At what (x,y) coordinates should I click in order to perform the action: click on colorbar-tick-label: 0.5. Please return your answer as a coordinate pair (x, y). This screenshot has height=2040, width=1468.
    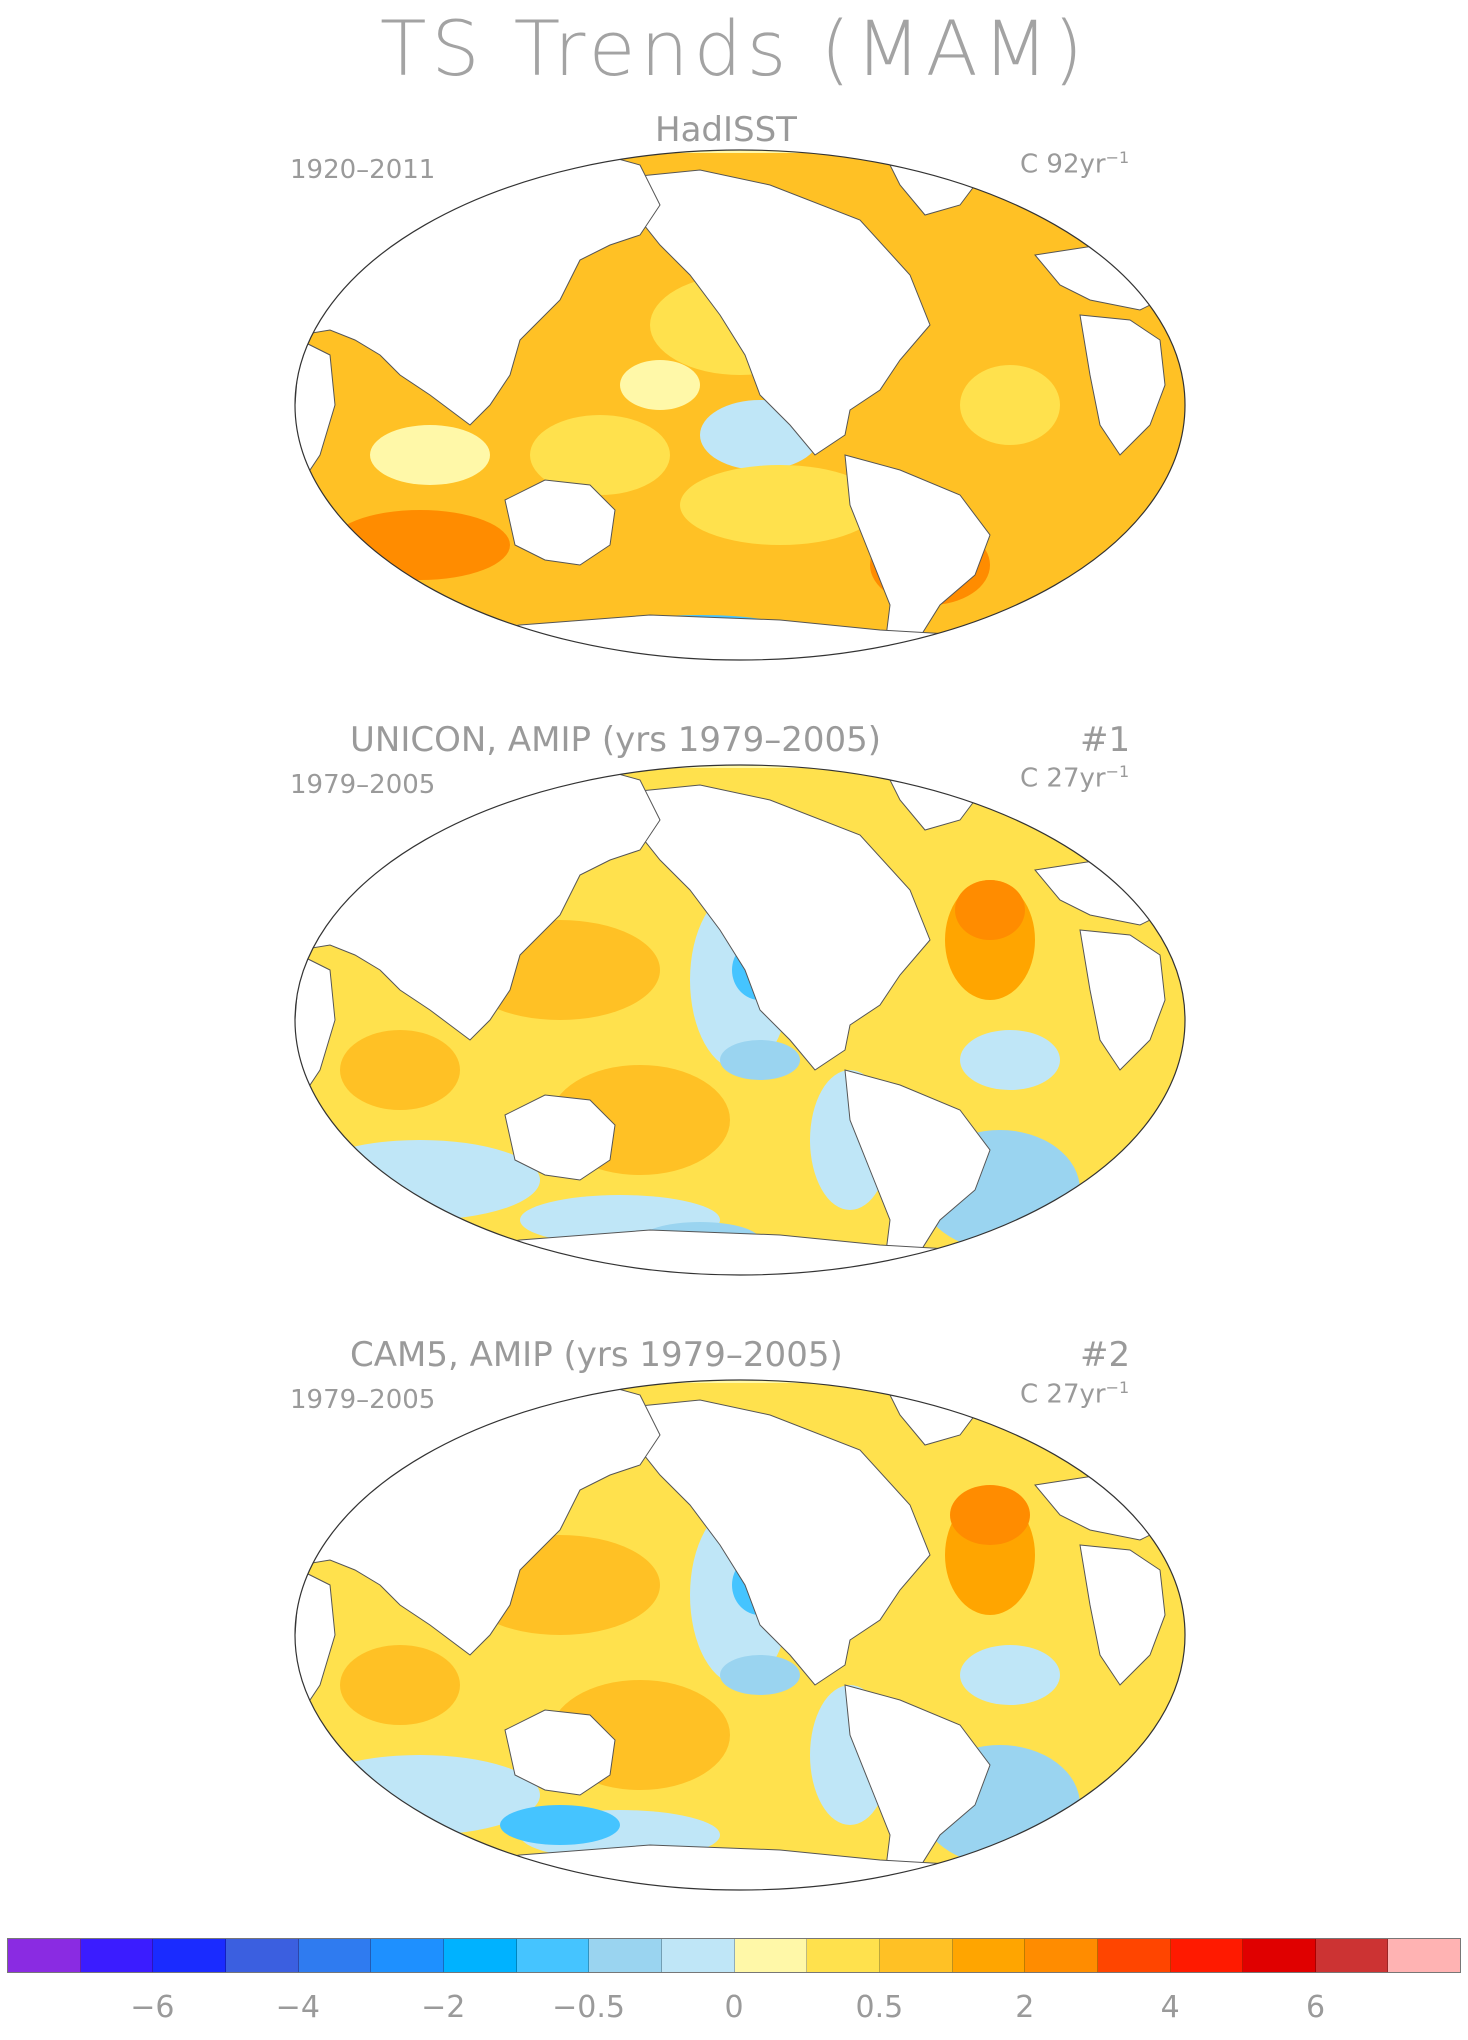
    Looking at the image, I should click on (879, 2007).